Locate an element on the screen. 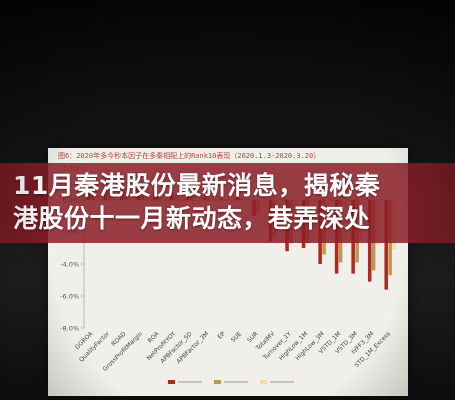 Image resolution: width=455 pixels, height=400 pixels. headline-line-2: 港股份十一月新动态，巷弄深处 is located at coordinates (192, 218).